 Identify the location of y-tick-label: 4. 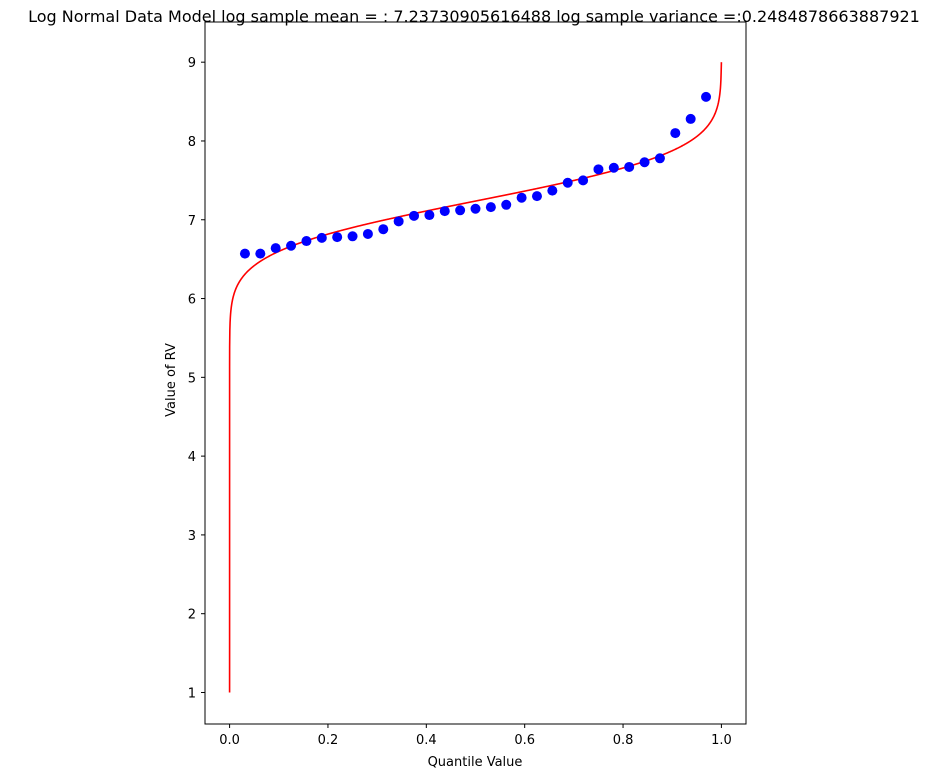
(192, 457).